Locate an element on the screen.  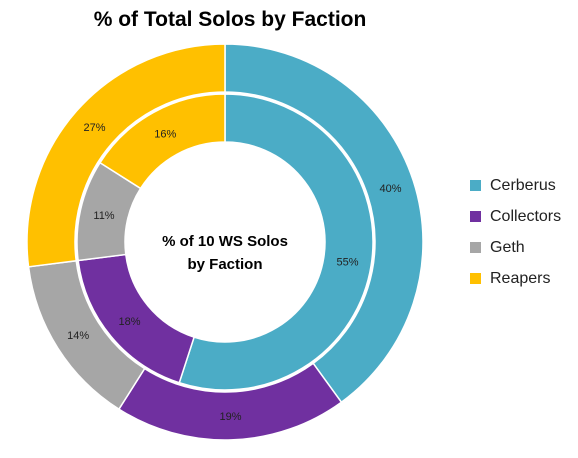
inner-label-geth: 11% is located at coordinates (103, 216).